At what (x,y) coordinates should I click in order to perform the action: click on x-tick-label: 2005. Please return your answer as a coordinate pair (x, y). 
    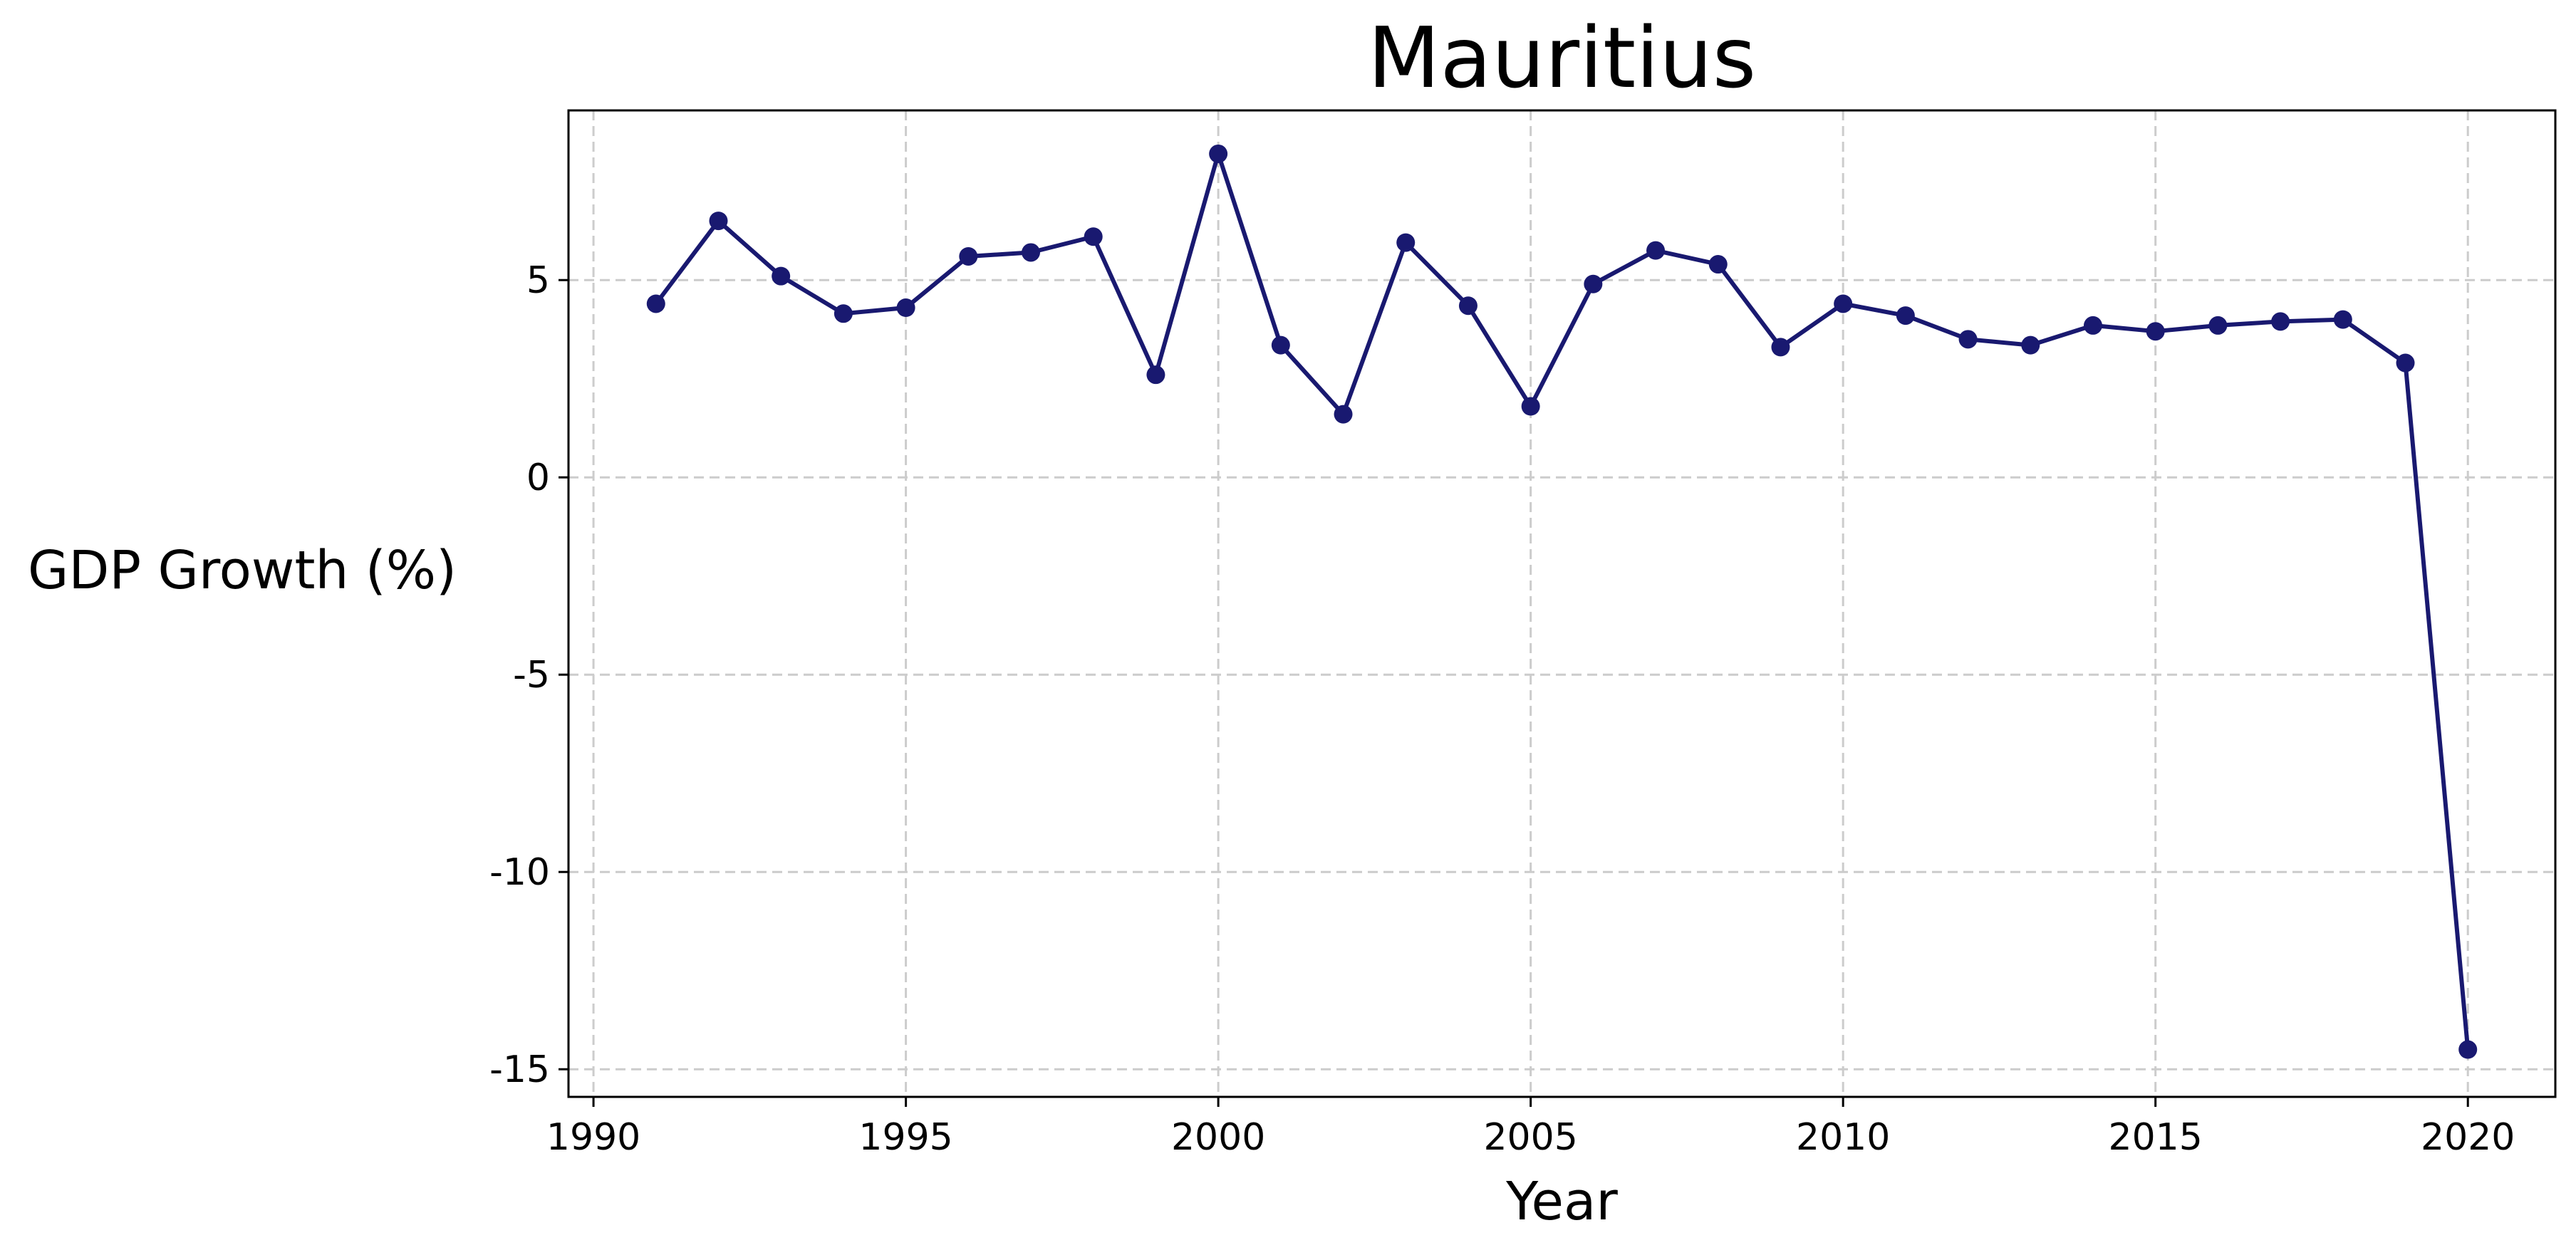
    Looking at the image, I should click on (1530, 1137).